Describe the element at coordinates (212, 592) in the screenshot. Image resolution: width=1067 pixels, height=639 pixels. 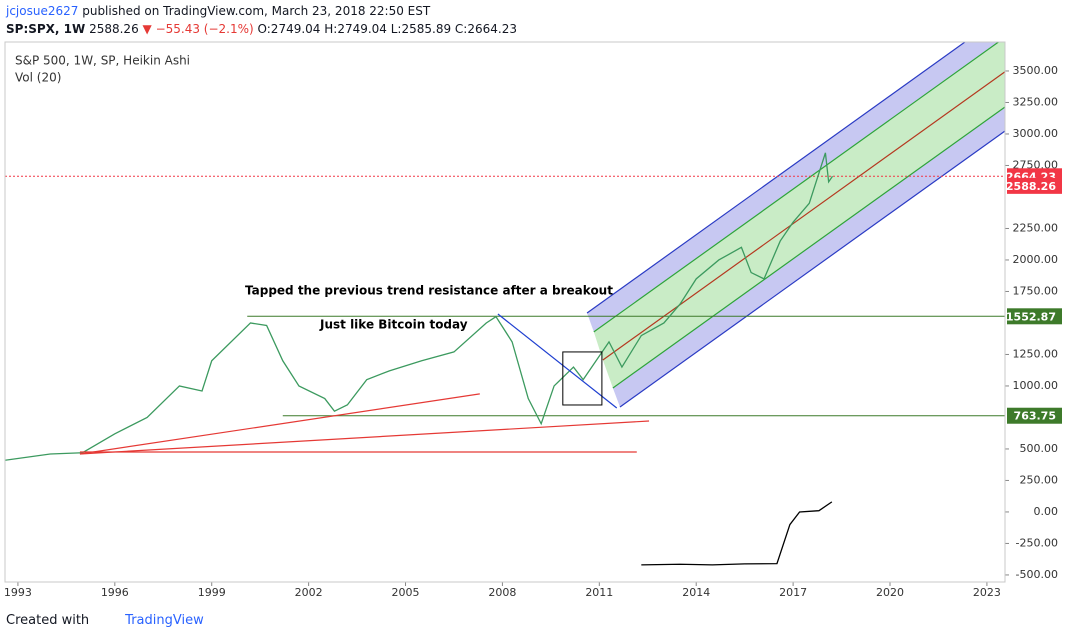
I see `x-tick-label: 1999` at that location.